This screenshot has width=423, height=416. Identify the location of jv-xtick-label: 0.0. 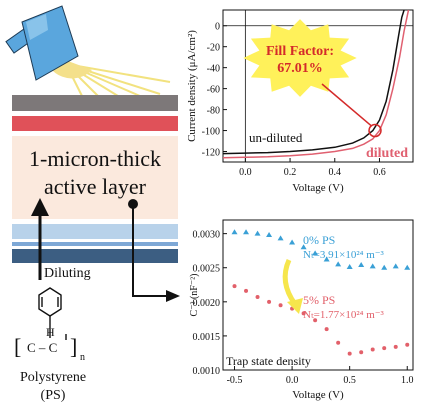
(245, 172).